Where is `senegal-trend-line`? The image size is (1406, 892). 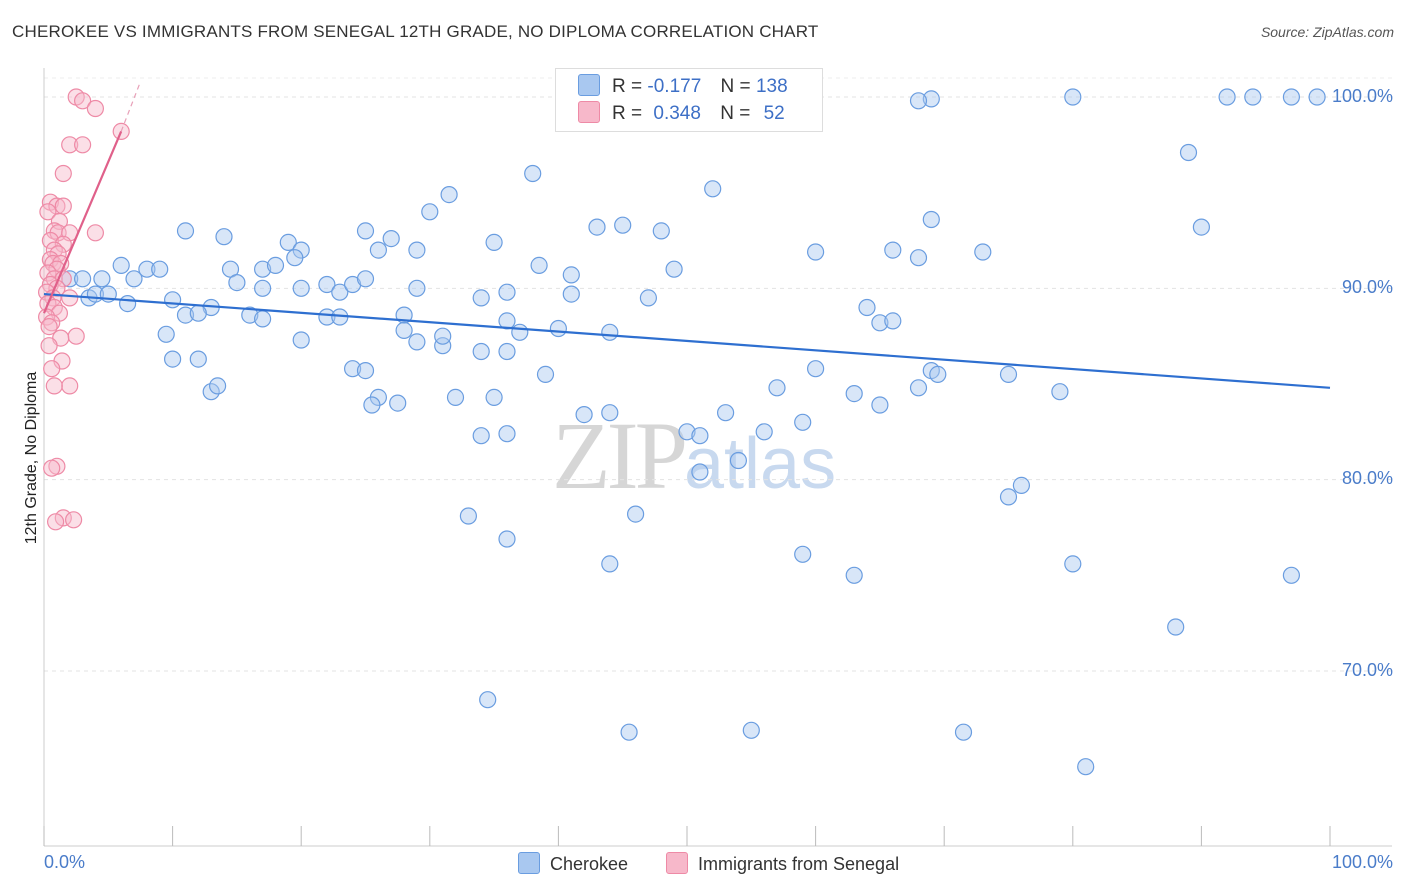
senegal-trend-line is located at coordinates (82, 222).